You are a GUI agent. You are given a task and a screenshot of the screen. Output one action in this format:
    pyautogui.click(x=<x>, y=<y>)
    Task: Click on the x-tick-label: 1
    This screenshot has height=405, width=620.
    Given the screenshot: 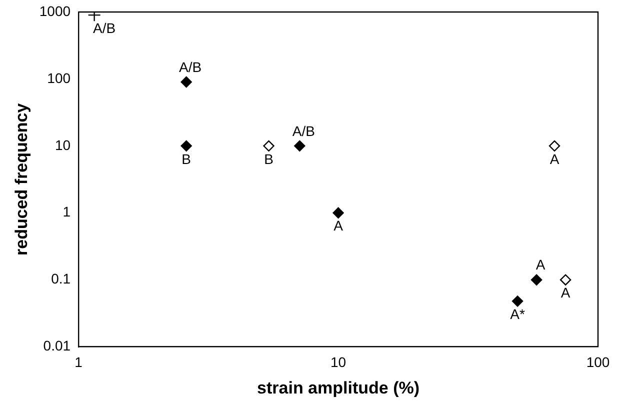 What is the action you would take?
    pyautogui.click(x=78, y=362)
    